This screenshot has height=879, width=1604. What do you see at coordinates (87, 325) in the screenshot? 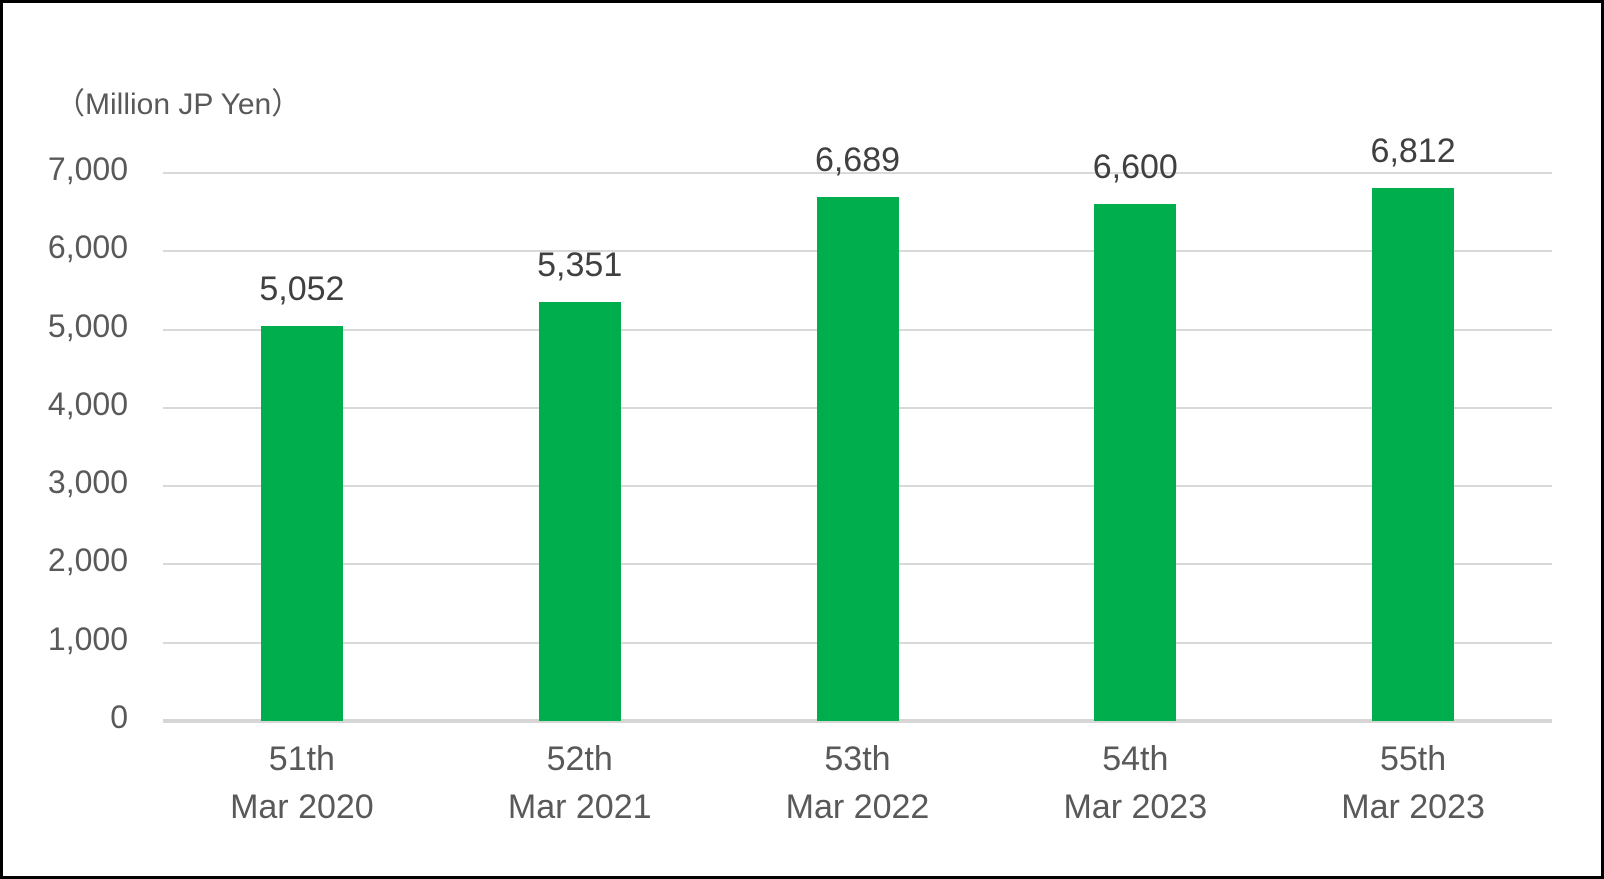
I see `y-axis-tick-label: 5,000` at bounding box center [87, 325].